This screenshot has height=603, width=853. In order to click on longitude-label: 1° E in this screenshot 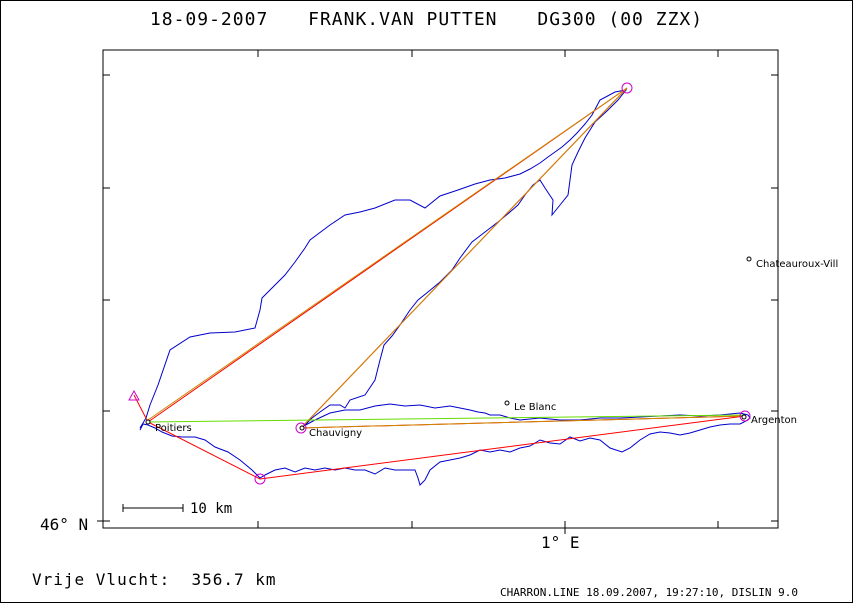, I will do `click(560, 542)`.